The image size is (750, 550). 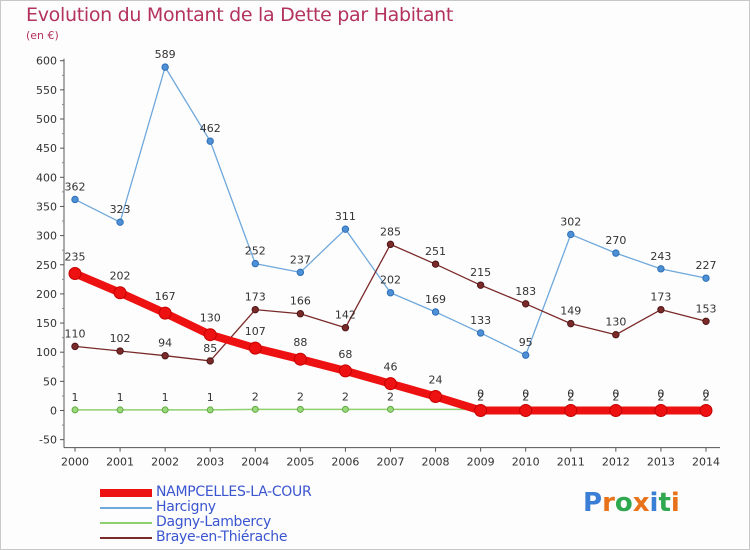 I want to click on nampcelles-la-cour-data-label: 24, so click(x=436, y=380).